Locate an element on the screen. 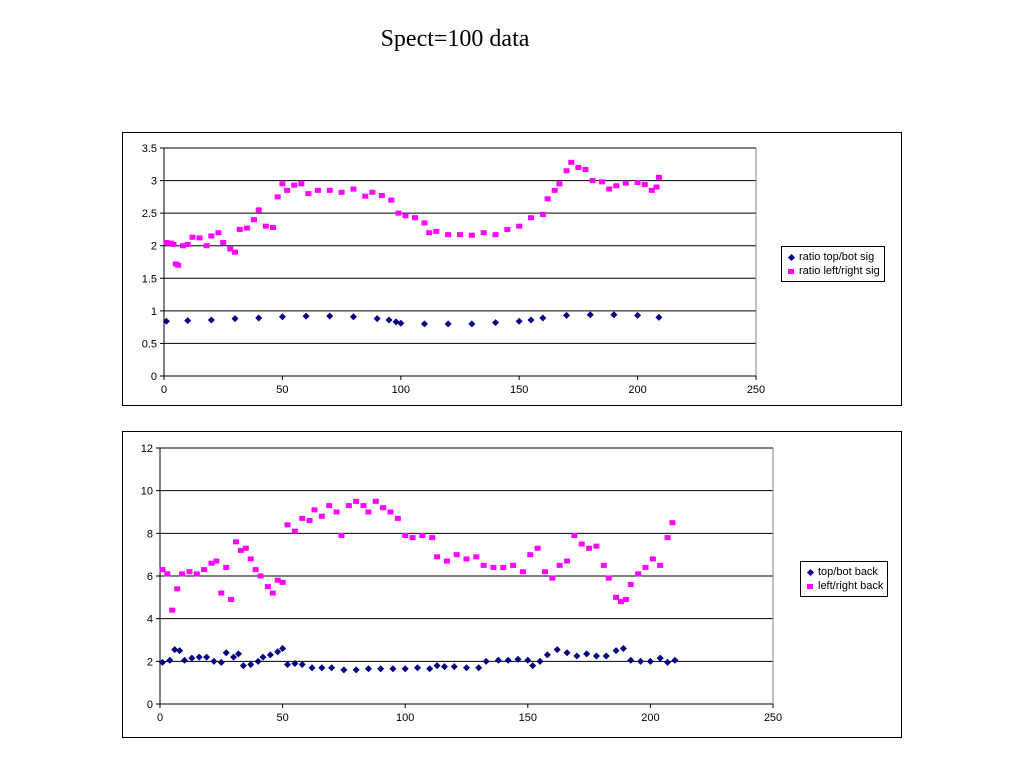  legend-item-top-bot-back: top/bot back is located at coordinates (844, 572).